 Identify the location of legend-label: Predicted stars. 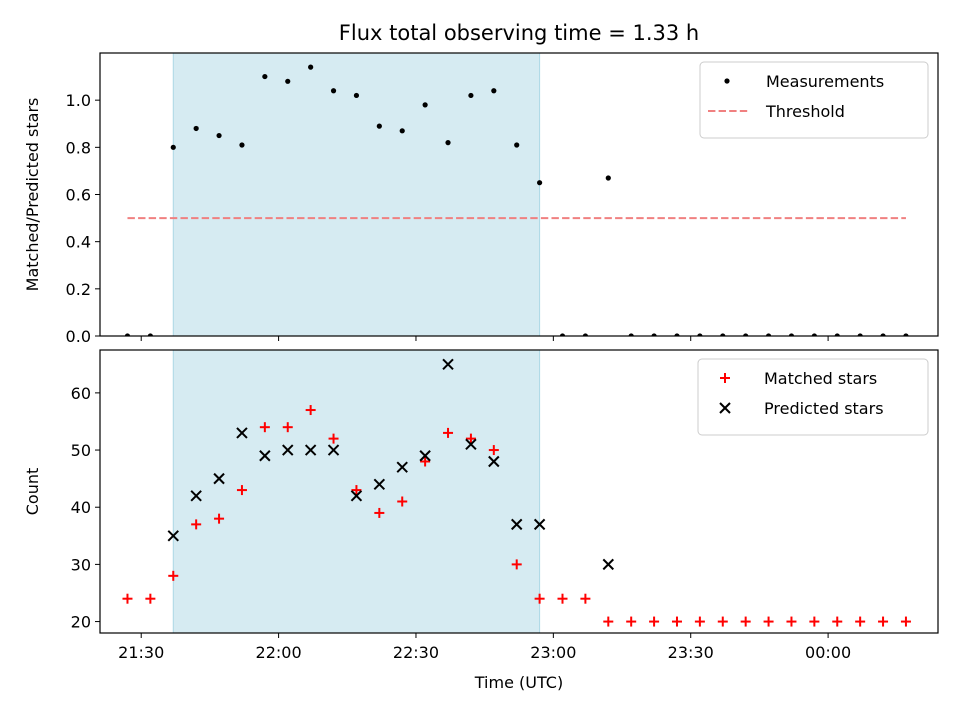
(824, 408).